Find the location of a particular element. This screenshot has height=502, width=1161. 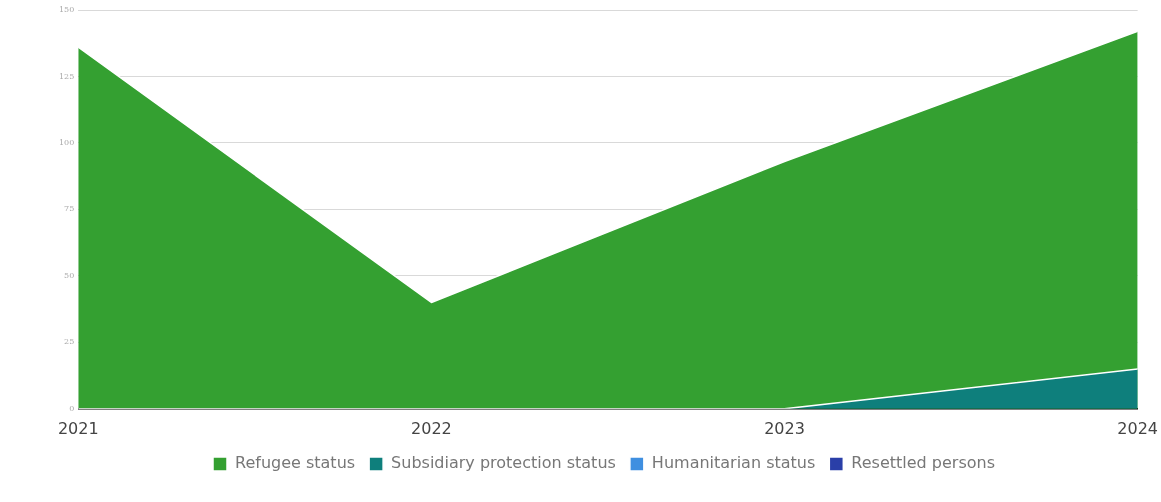

legend-label: Resettled persons is located at coordinates (923, 463).